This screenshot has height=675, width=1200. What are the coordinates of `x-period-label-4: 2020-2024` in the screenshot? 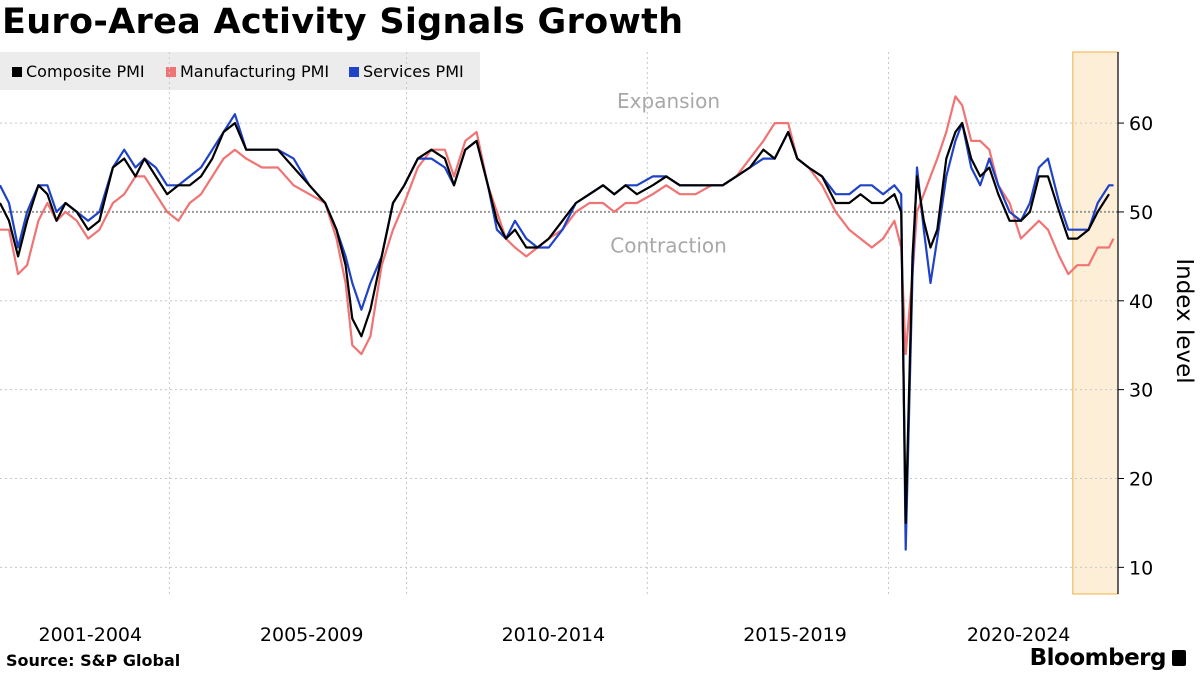 It's located at (1019, 635).